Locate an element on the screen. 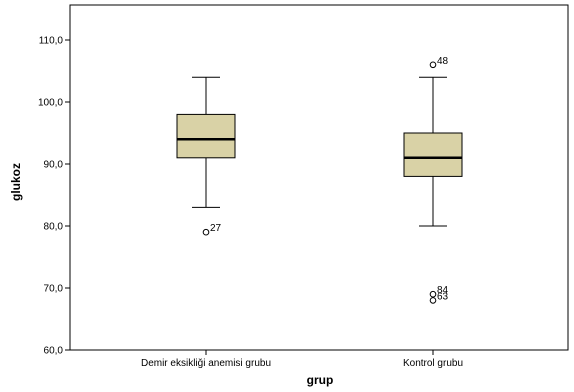 This screenshot has width=574, height=392. y-tick-label: 60,0 is located at coordinates (54, 351).